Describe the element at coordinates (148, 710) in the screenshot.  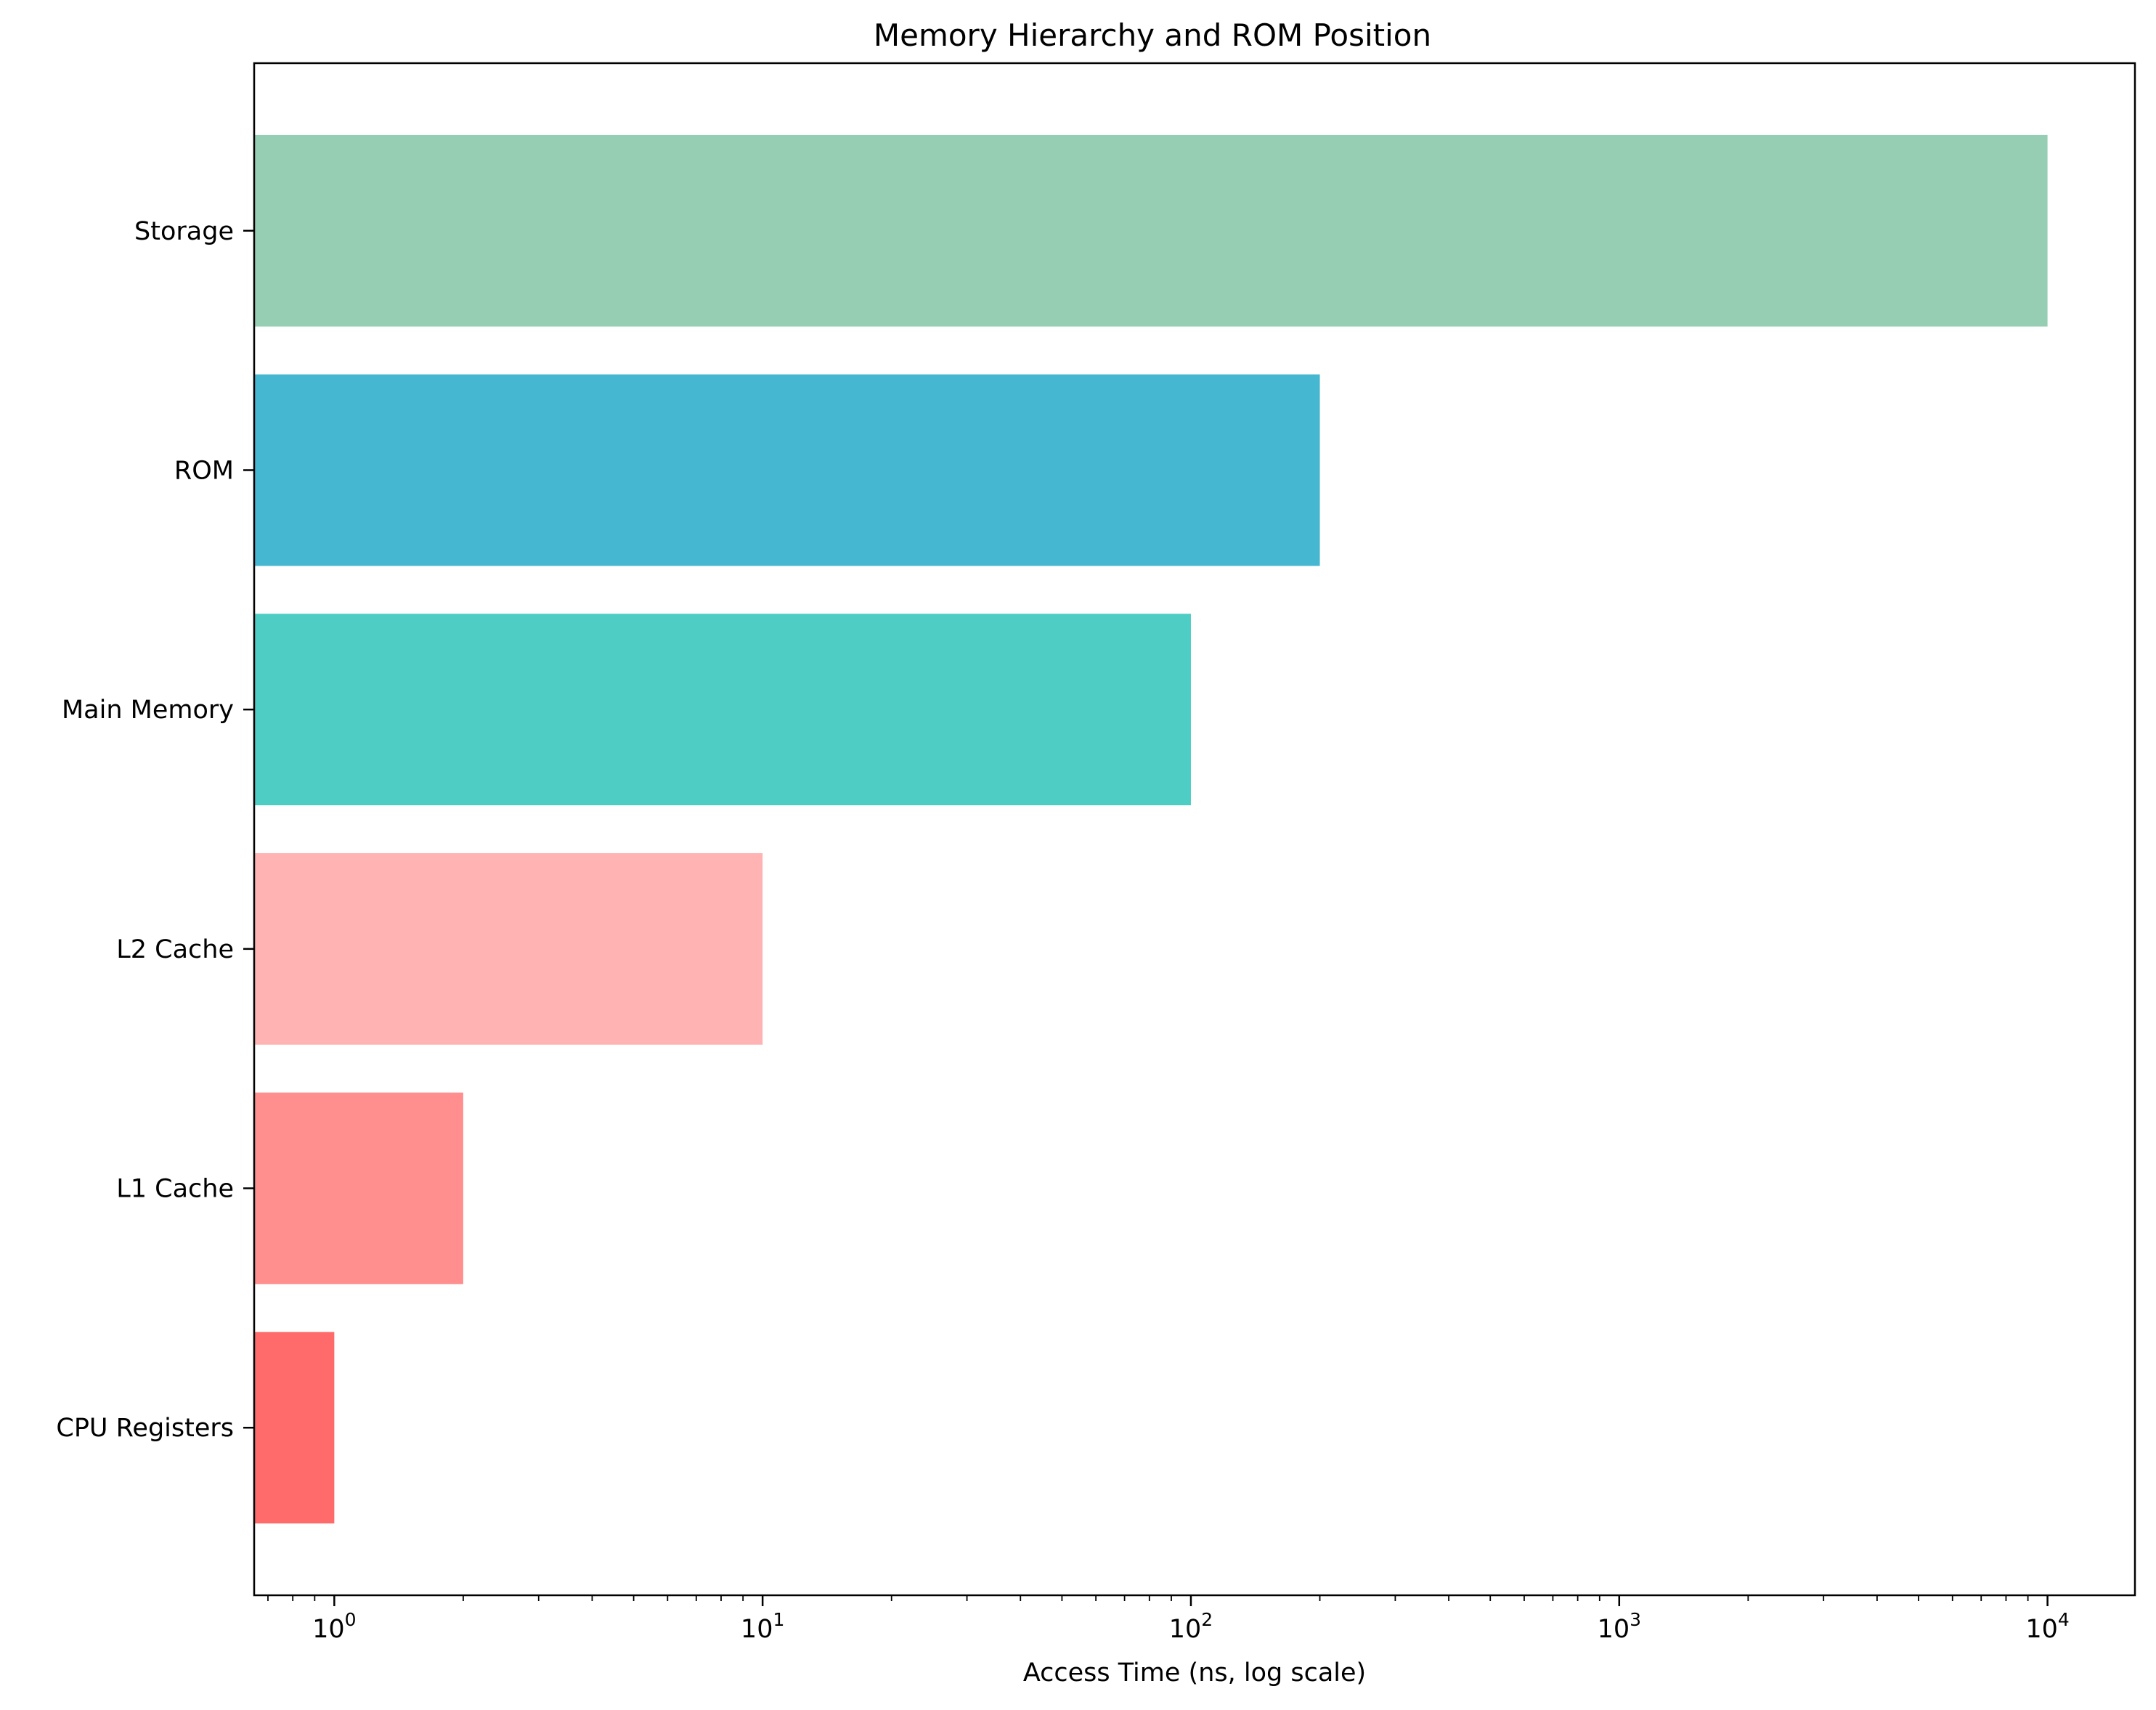
I see `y-tick-label: Main Memory` at that location.